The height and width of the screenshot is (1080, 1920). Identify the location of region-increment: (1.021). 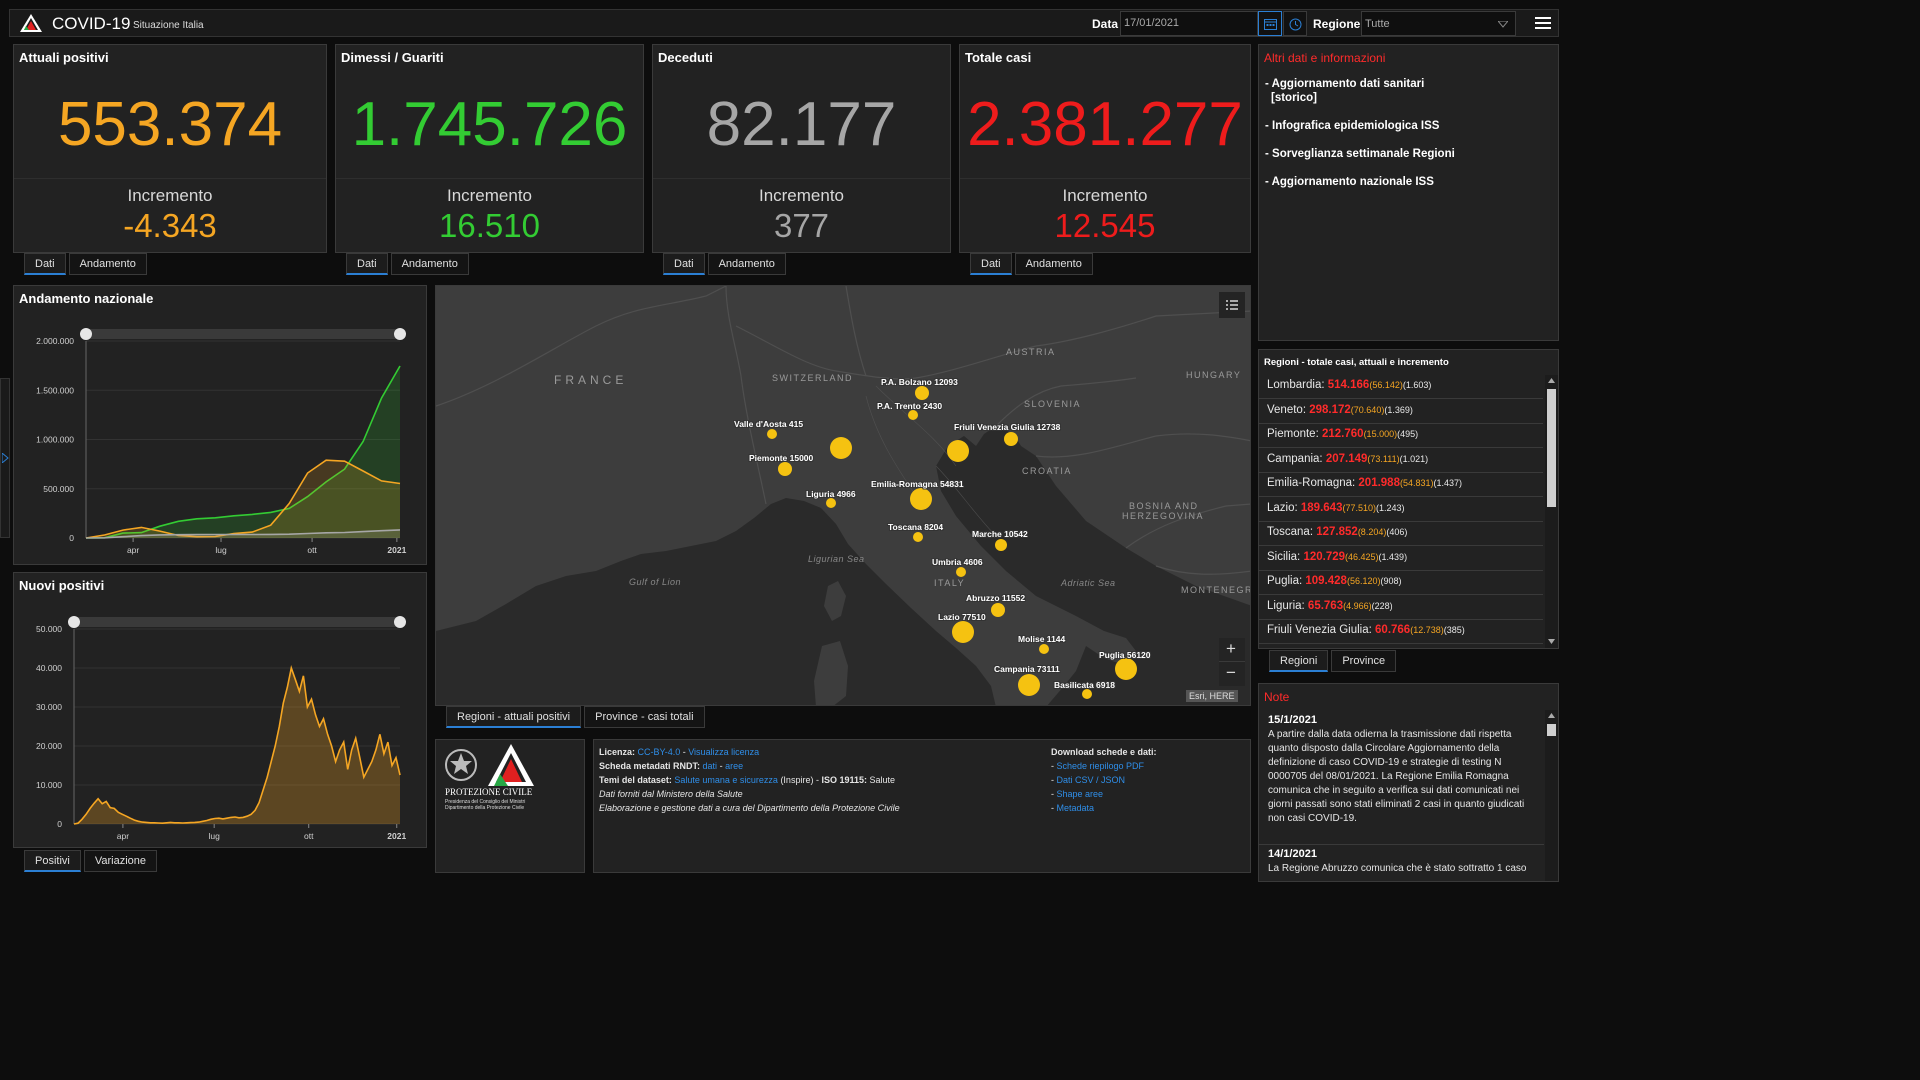
(1414, 458).